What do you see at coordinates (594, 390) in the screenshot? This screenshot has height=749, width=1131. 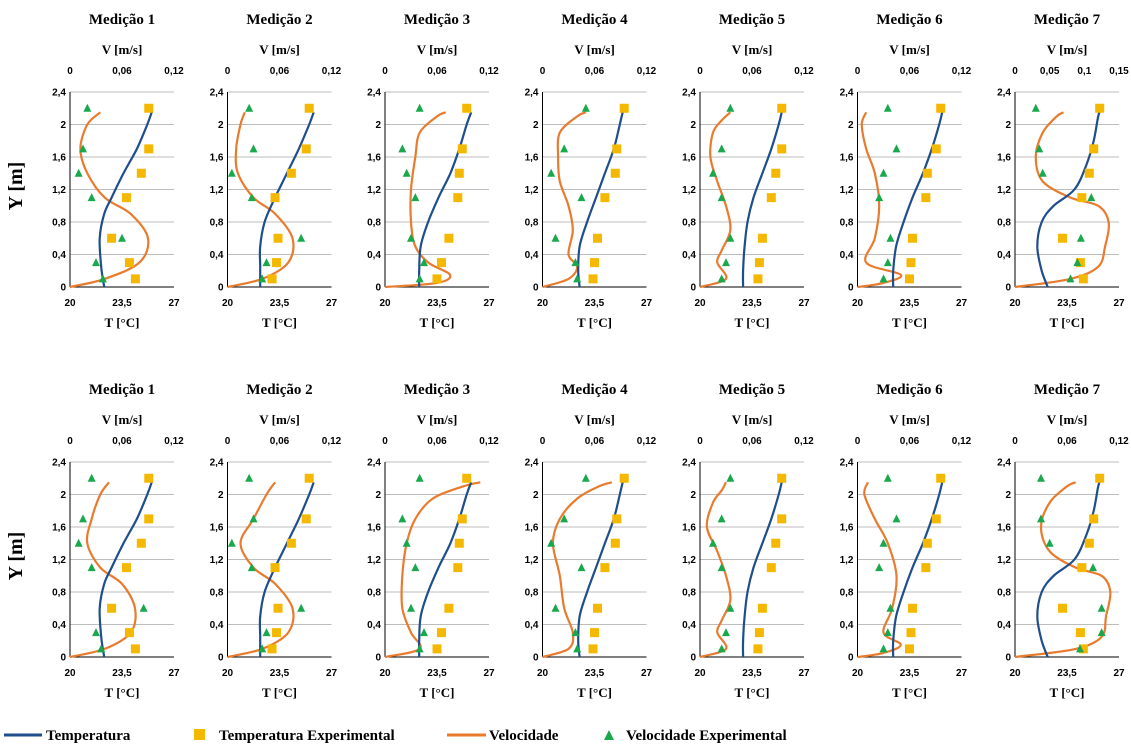 I see `panel-title: Medição 4` at bounding box center [594, 390].